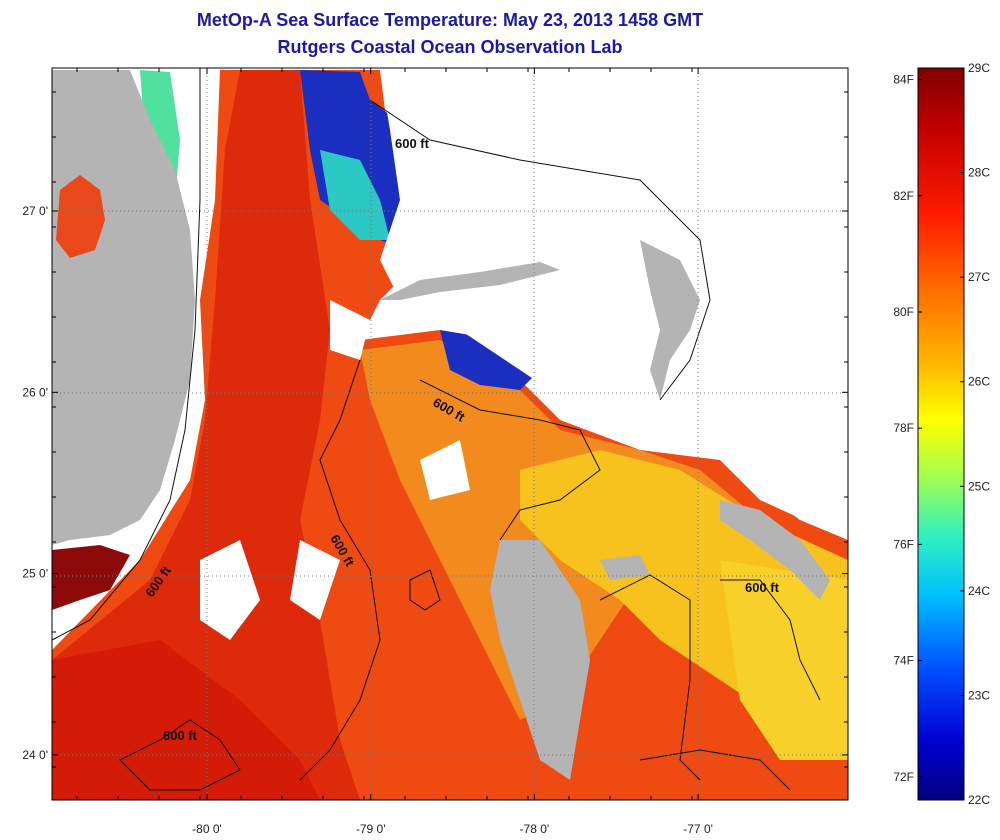 This screenshot has height=840, width=1000. What do you see at coordinates (698, 829) in the screenshot?
I see `lon-tick-label: -77 0'` at bounding box center [698, 829].